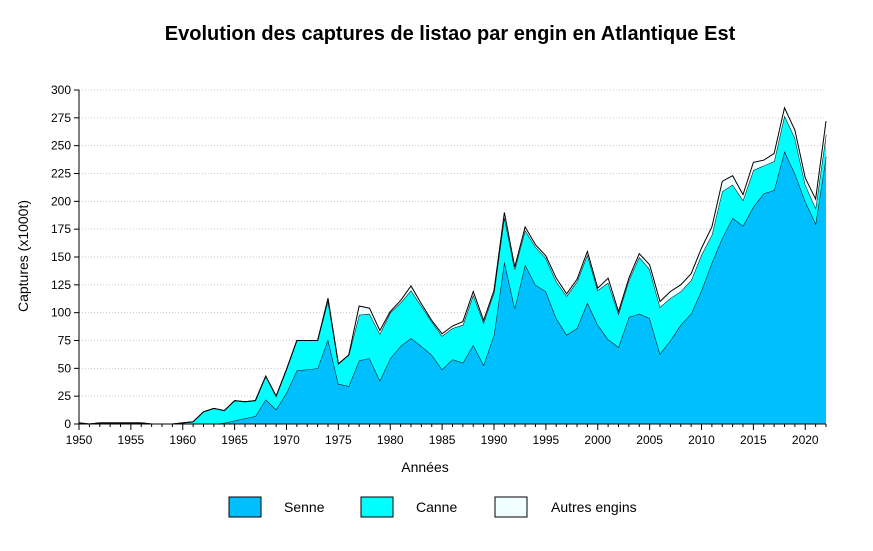  Describe the element at coordinates (61, 174) in the screenshot. I see `y-tick-label: 225` at that location.